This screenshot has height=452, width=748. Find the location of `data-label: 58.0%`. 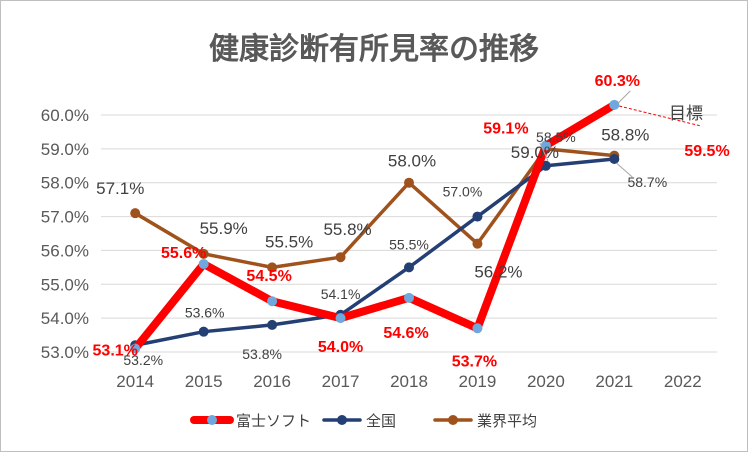

data-label: 58.0% is located at coordinates (412, 161).